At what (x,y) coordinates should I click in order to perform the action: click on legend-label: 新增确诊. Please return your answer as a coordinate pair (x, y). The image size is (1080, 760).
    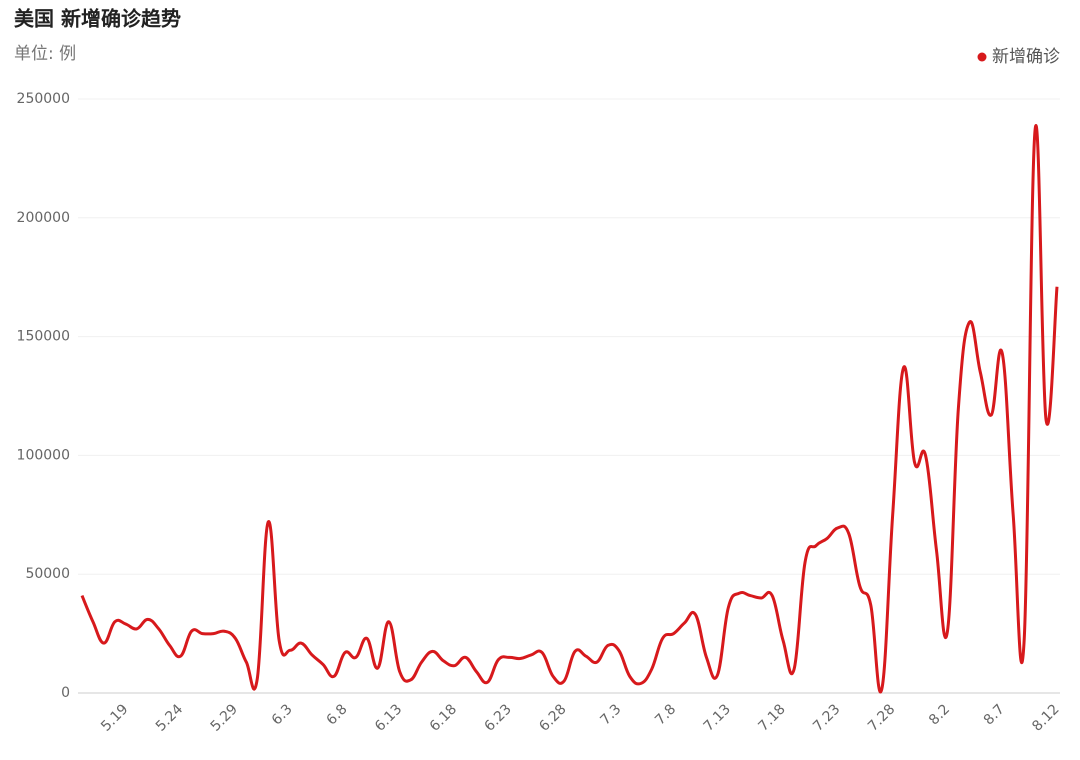
    Looking at the image, I should click on (1026, 57).